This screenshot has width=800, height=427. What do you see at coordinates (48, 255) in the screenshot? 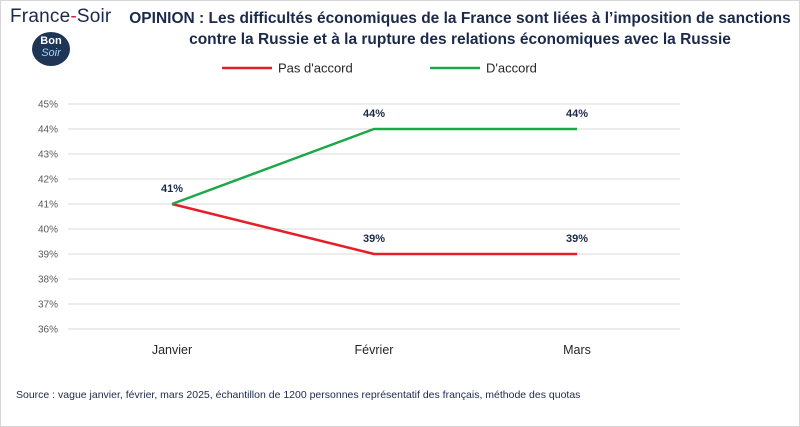
I see `y-tick-label: 39%` at bounding box center [48, 255].